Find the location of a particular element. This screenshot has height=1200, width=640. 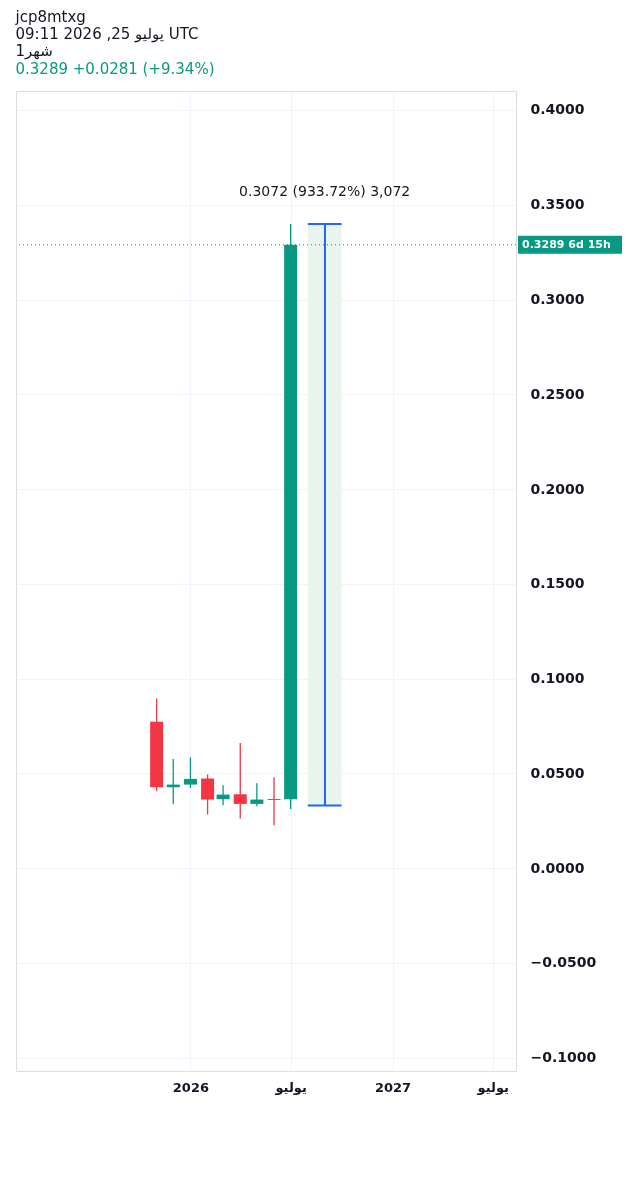

y-tick-label: 0.2000 is located at coordinates (557, 488).